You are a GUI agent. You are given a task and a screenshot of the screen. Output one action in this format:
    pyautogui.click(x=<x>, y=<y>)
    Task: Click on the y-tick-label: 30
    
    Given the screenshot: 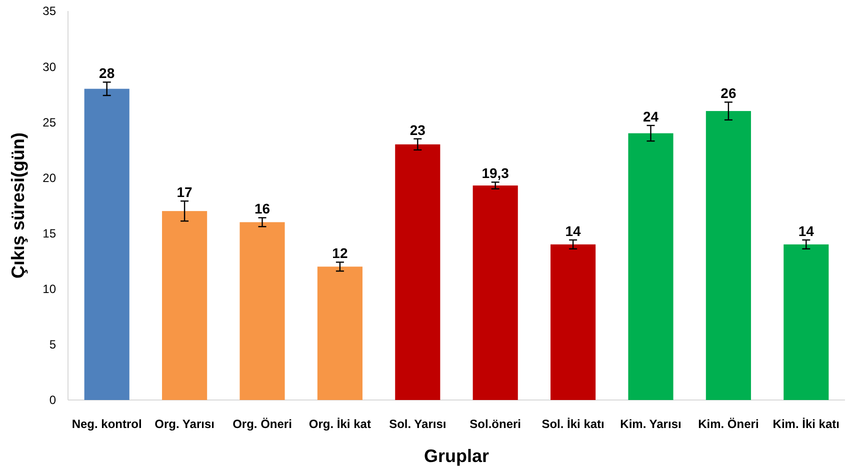 What is the action you would take?
    pyautogui.click(x=49, y=67)
    